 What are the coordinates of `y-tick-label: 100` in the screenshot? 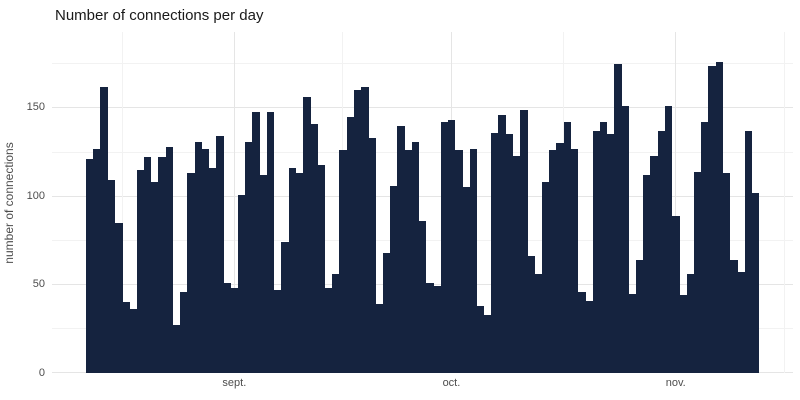 It's located at (35, 195).